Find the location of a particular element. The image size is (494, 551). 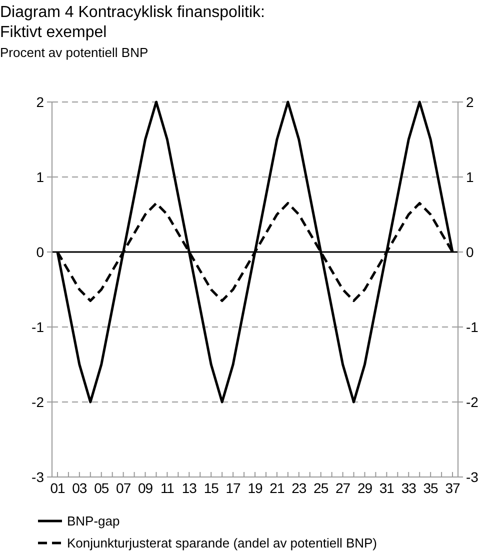

legend-label: BNP-gap is located at coordinates (93, 521).